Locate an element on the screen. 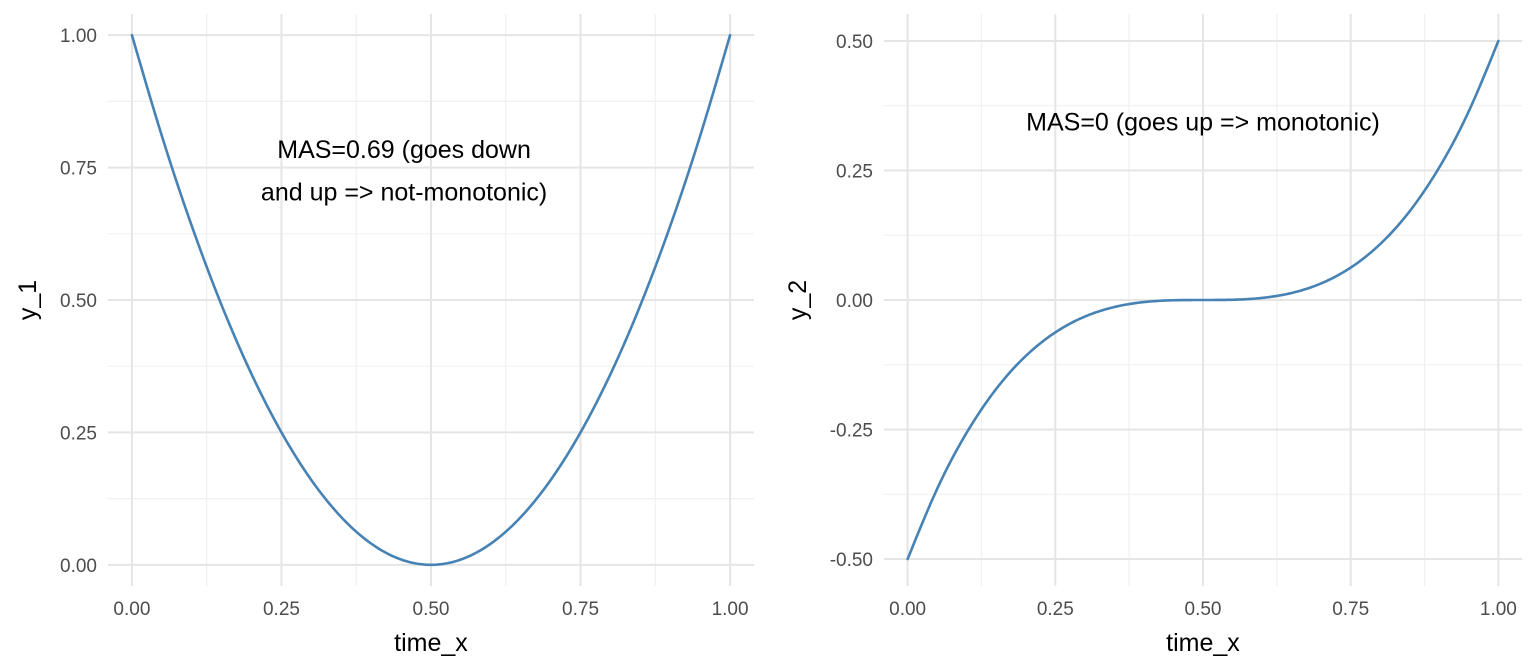 The width and height of the screenshot is (1536, 672). annotation-text: and up => not-monotonic) is located at coordinates (404, 192).